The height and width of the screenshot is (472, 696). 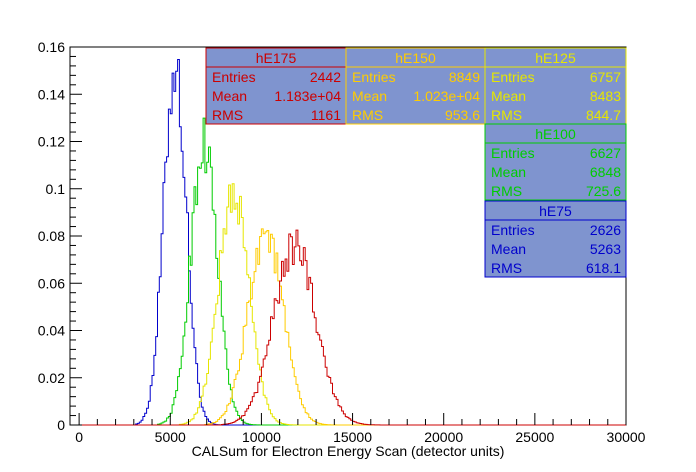 What do you see at coordinates (51, 331) in the screenshot?
I see `y-tick-label: 0.04` at bounding box center [51, 331].